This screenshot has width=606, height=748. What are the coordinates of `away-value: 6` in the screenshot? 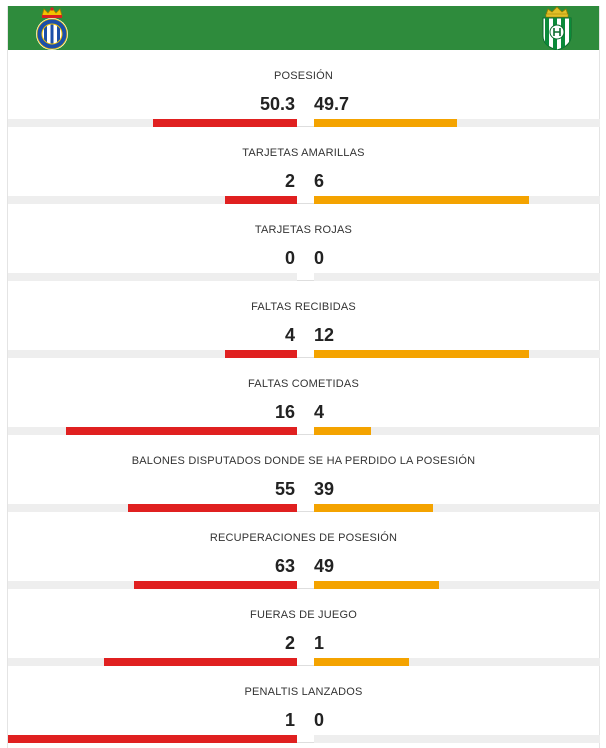 It's located at (319, 181).